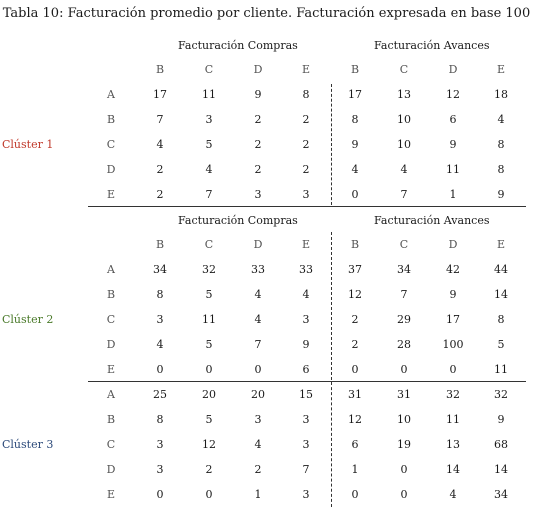  What do you see at coordinates (453, 344) in the screenshot?
I see `table-cell: 100` at bounding box center [453, 344].